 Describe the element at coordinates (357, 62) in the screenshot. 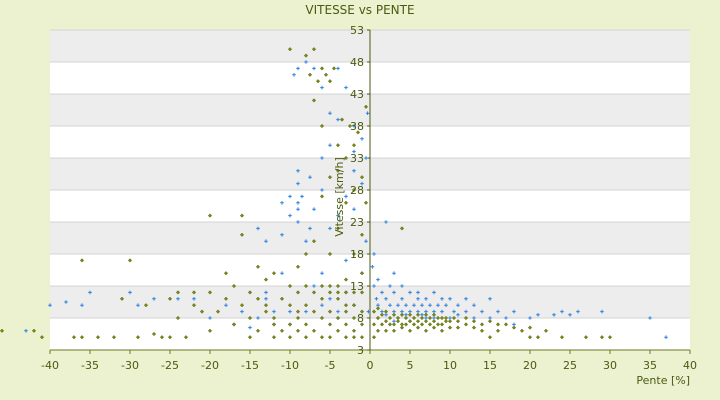

I see `y-tick-label: 48` at that location.